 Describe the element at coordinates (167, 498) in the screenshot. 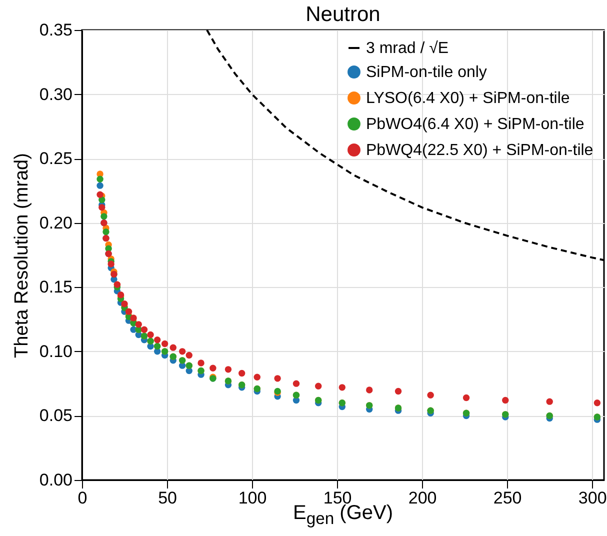

I see `x-tick-label: 50` at that location.